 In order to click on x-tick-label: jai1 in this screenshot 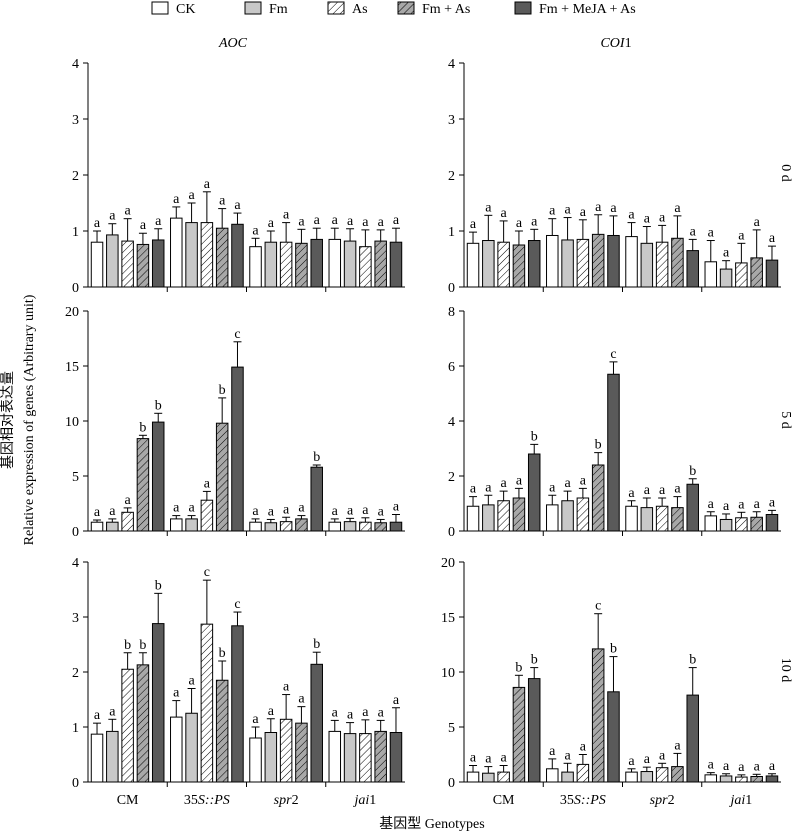, I will do `click(740, 800)`.